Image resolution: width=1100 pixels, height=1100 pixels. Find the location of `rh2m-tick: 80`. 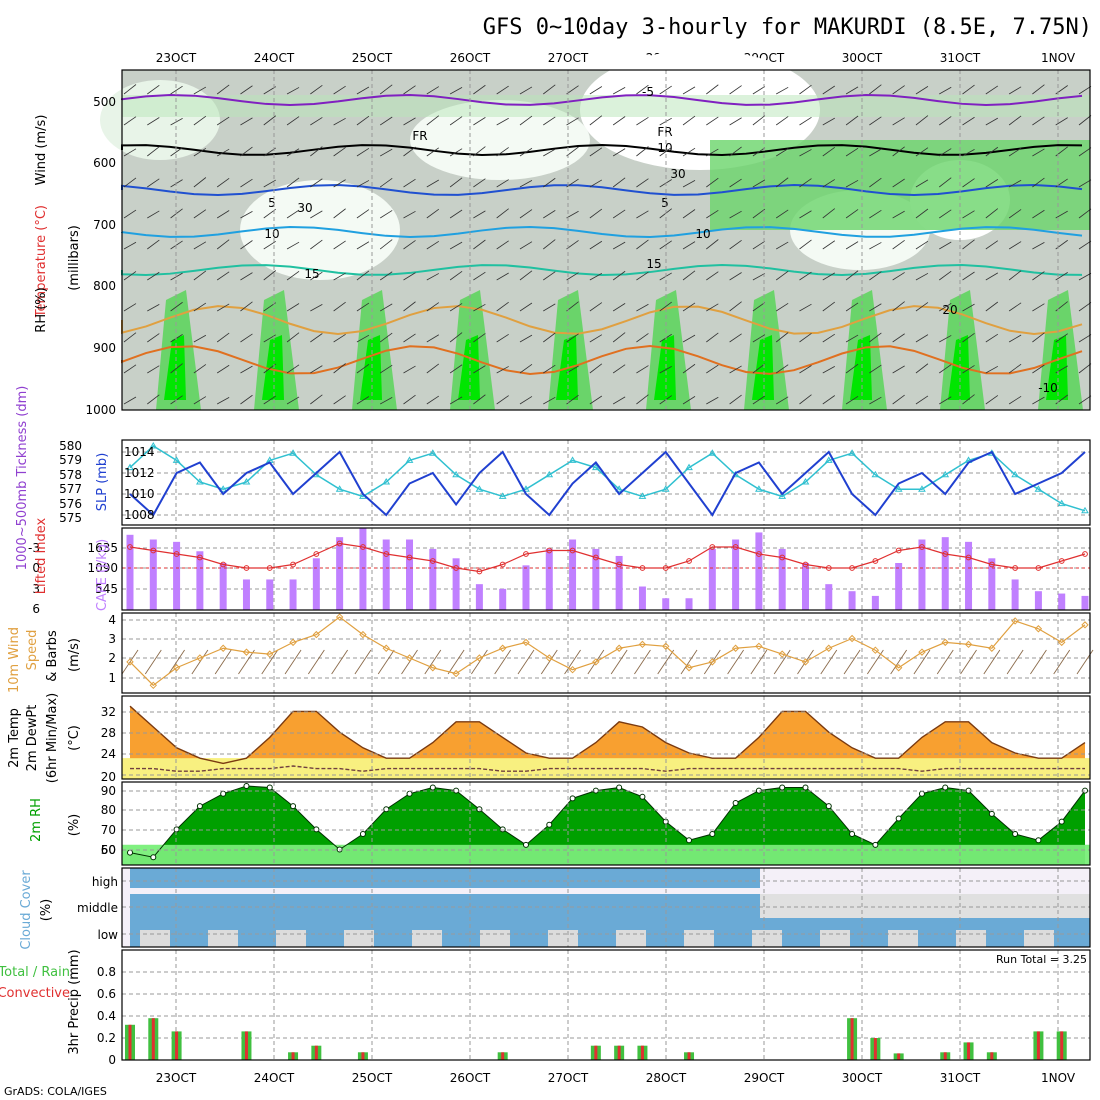

rh2m-tick: 80 is located at coordinates (108, 810).